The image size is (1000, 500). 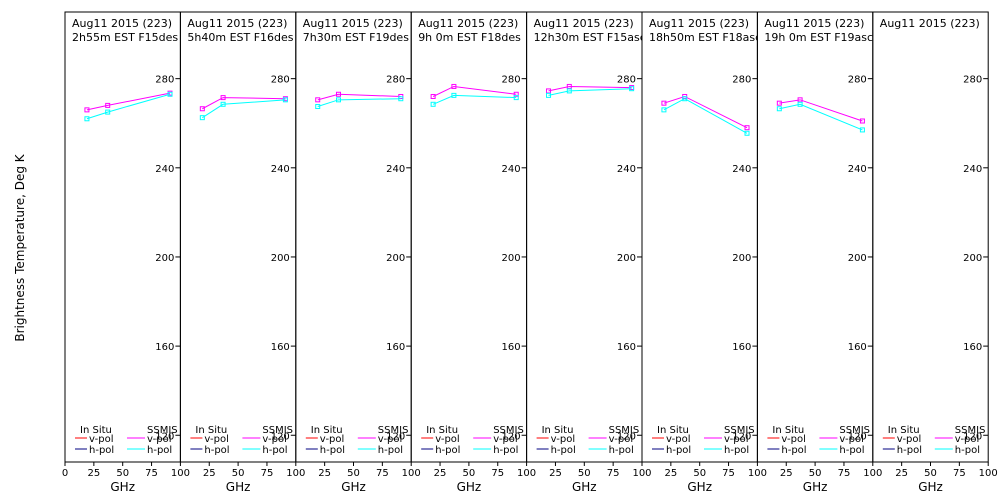 What do you see at coordinates (240, 37) in the screenshot?
I see `panel-title-line2: 5h40m EST F16des` at bounding box center [240, 37].